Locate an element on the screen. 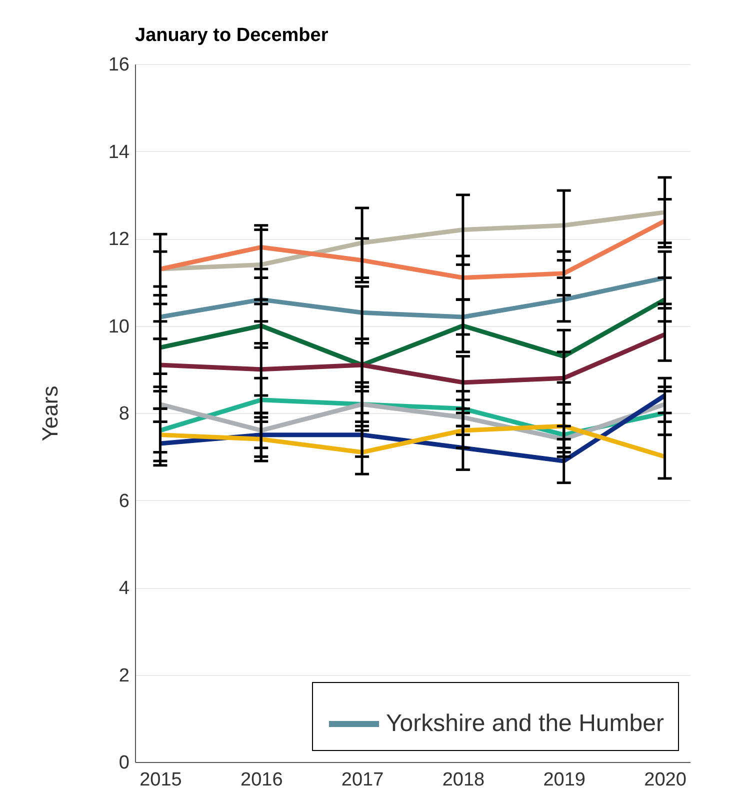 The image size is (733, 798). y-tick-label: 14 is located at coordinates (119, 152).